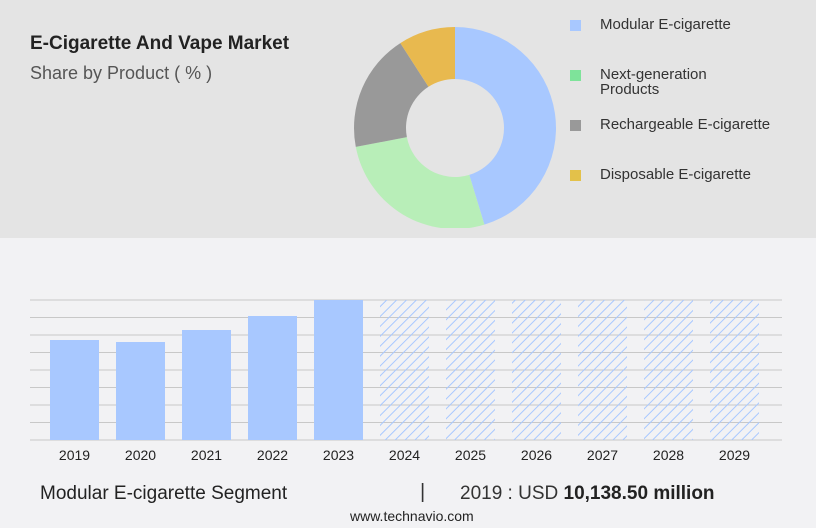  Describe the element at coordinates (404, 370) in the screenshot. I see `forecast-bar-2024` at that location.